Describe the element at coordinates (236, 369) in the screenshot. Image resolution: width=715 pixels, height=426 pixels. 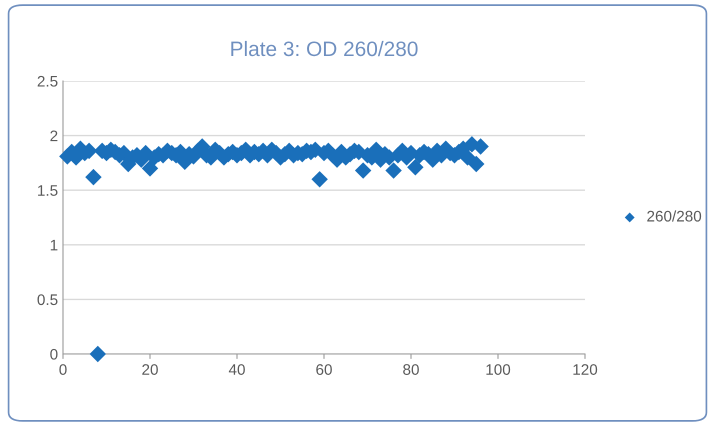
I see `x-tick-label: 40` at that location.